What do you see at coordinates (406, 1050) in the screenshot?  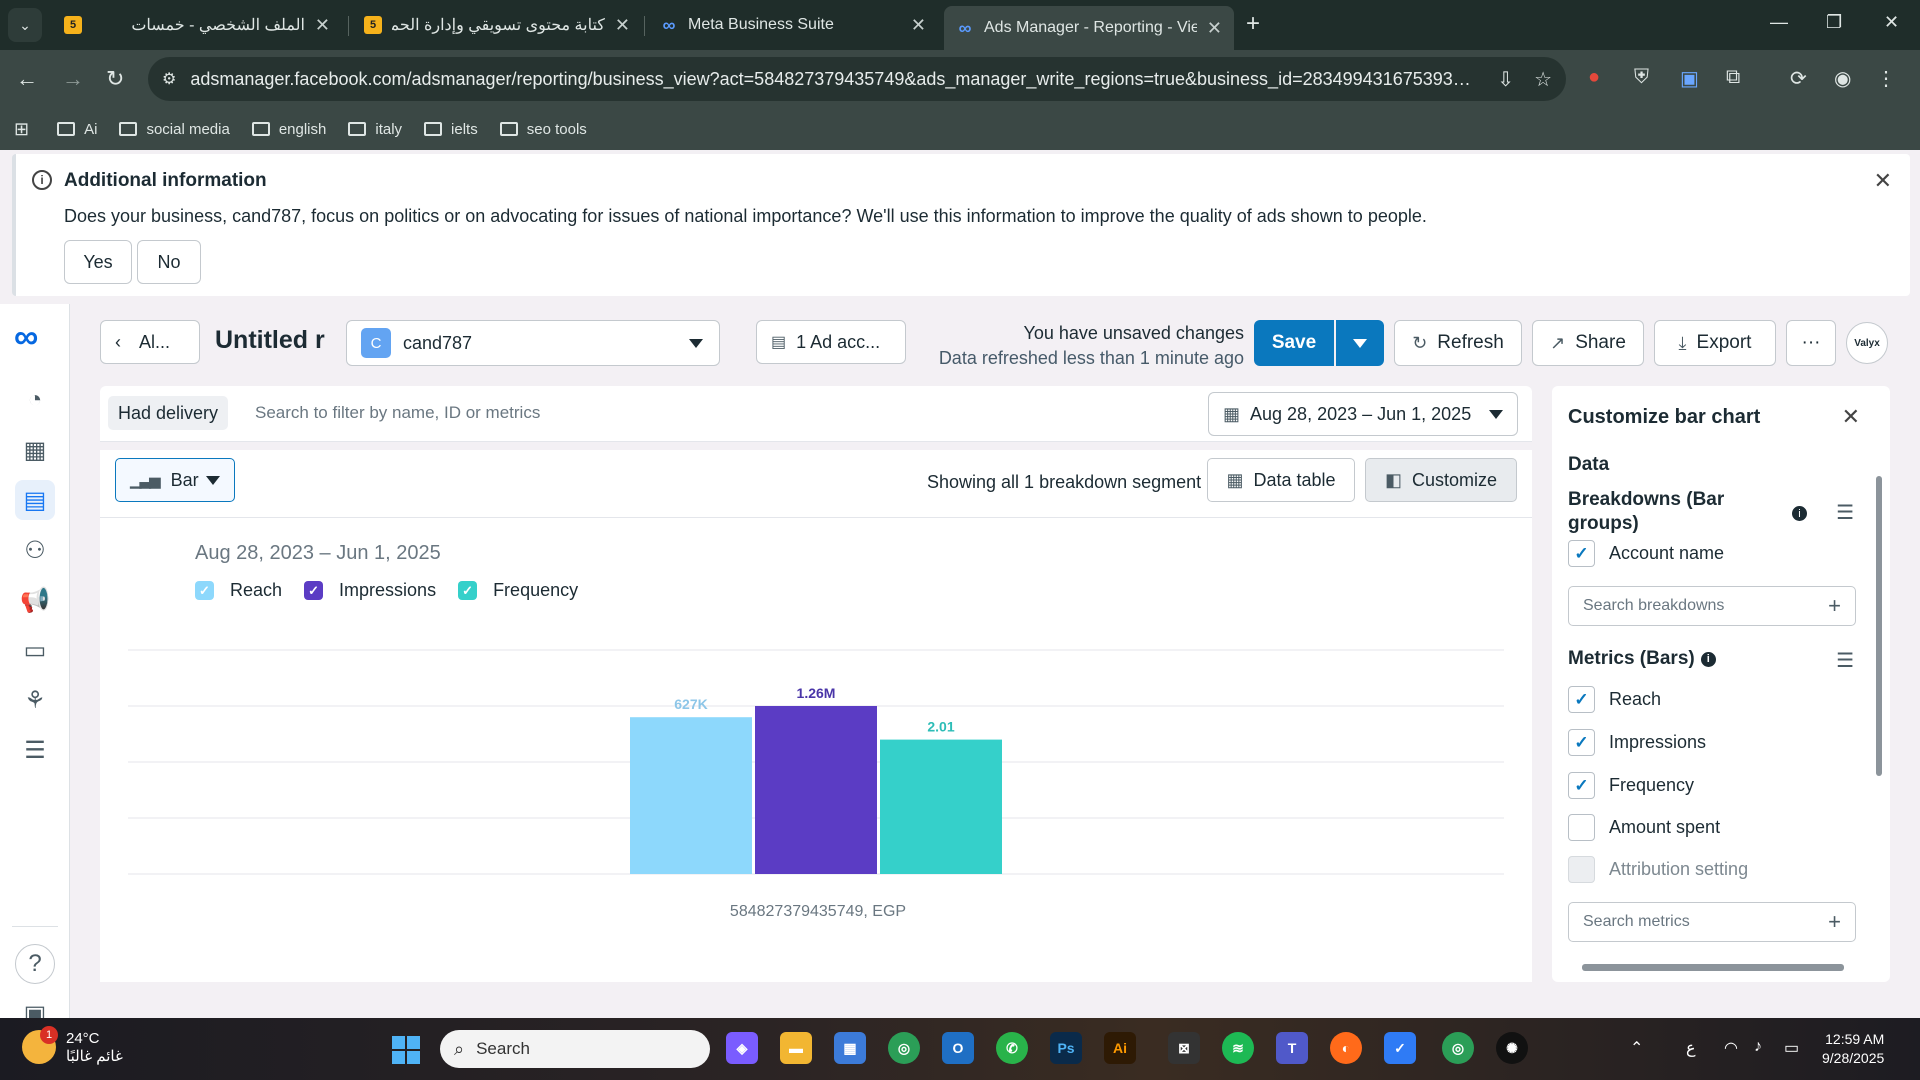 I see `windows-start-icon` at bounding box center [406, 1050].